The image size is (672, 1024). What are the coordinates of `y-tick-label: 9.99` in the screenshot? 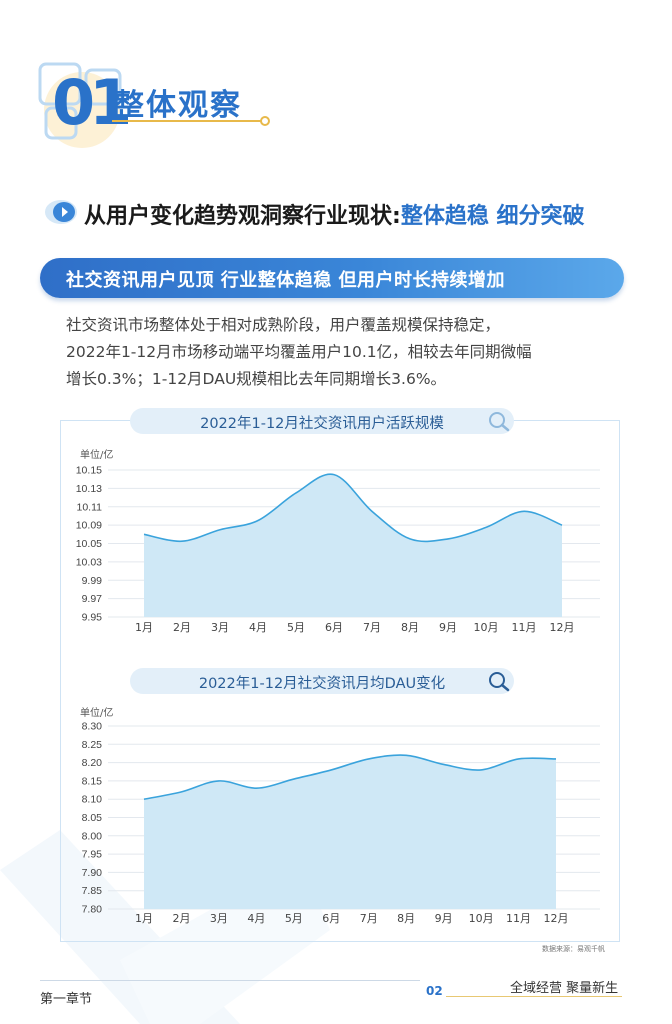 It's located at (92, 581).